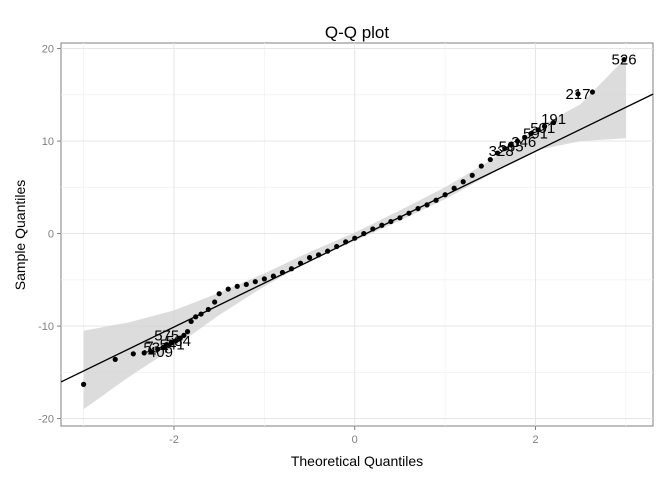  Describe the element at coordinates (523, 142) in the screenshot. I see `point-label: 346` at that location.